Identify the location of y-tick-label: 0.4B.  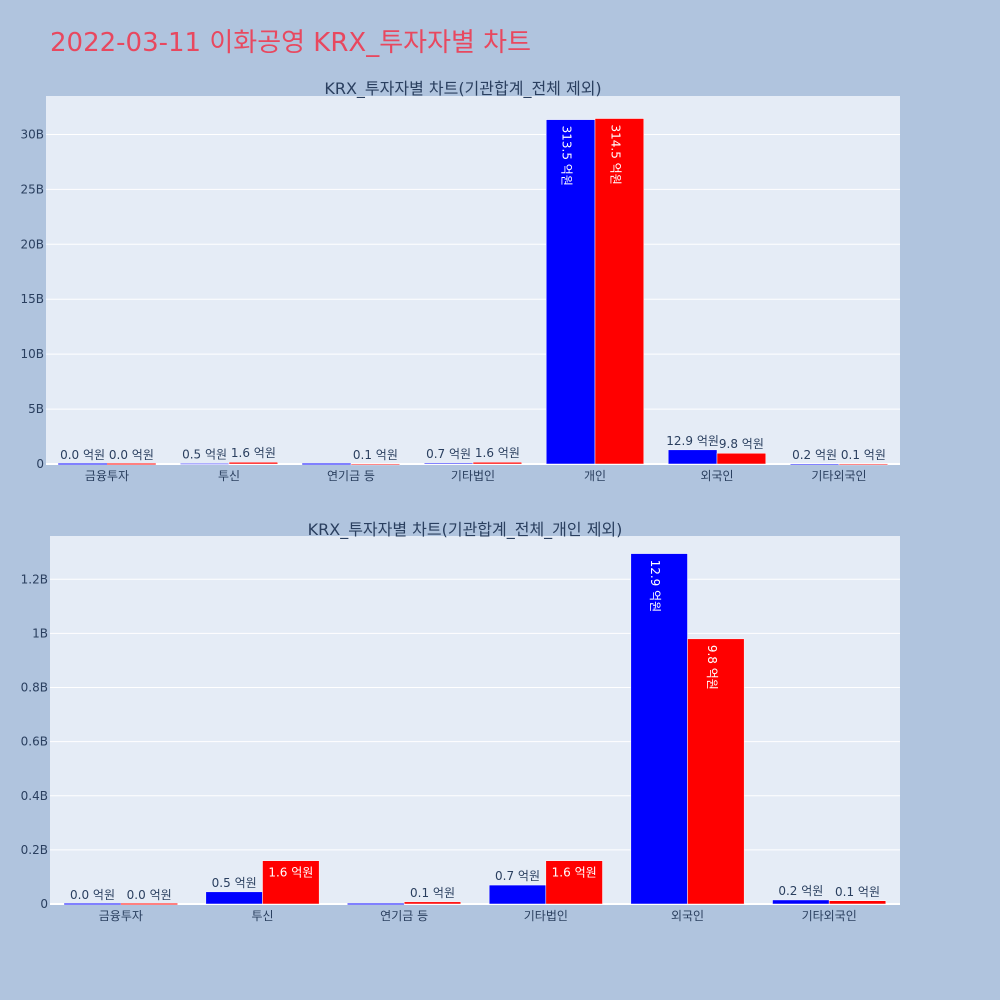
(34, 796).